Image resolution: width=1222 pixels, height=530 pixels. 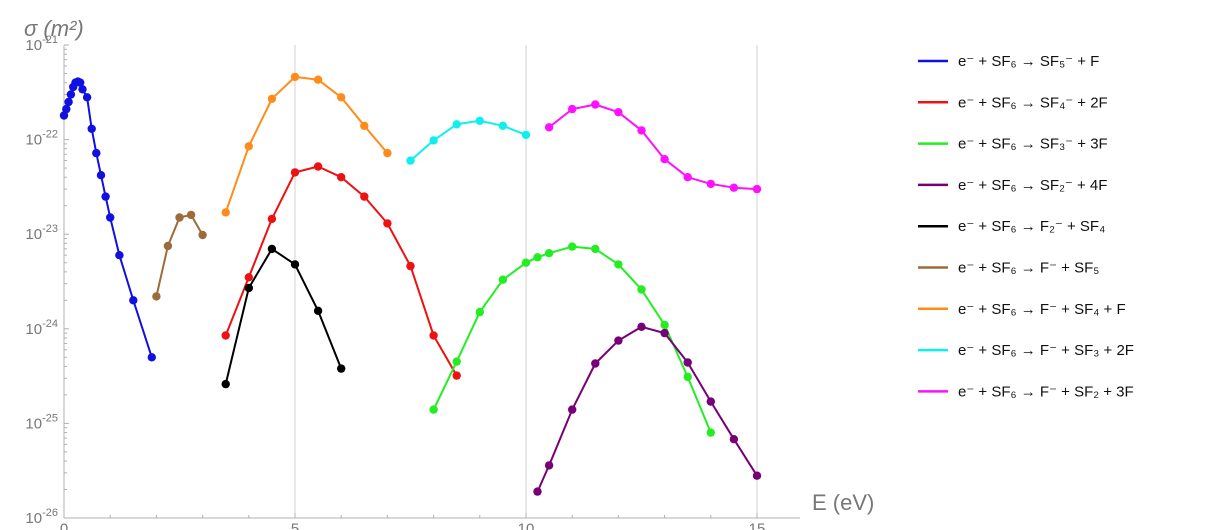 I want to click on legend-label: e⁻ + SF₆ → SF₃⁻ + 3F, so click(x=1033, y=144).